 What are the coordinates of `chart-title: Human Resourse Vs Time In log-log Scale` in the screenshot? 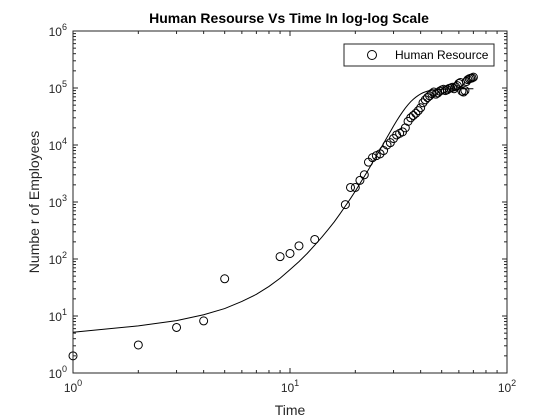 It's located at (289, 18).